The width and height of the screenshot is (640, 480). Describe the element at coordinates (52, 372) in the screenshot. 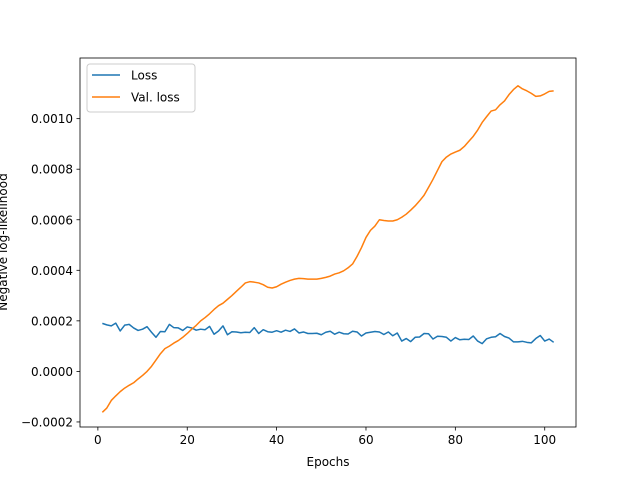

I see `y-tick-label: 0.0000` at that location.